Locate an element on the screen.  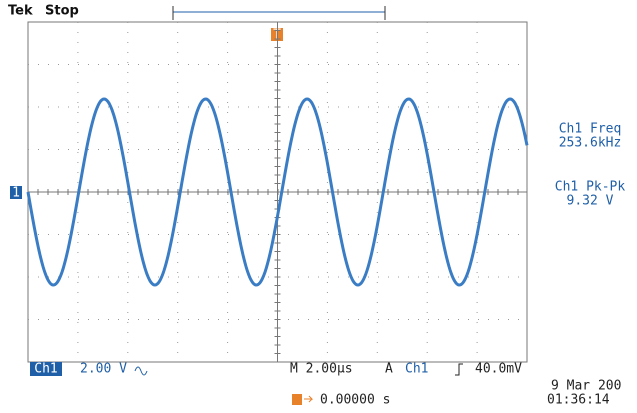
trigger-level: 40.0mV is located at coordinates (498, 369).